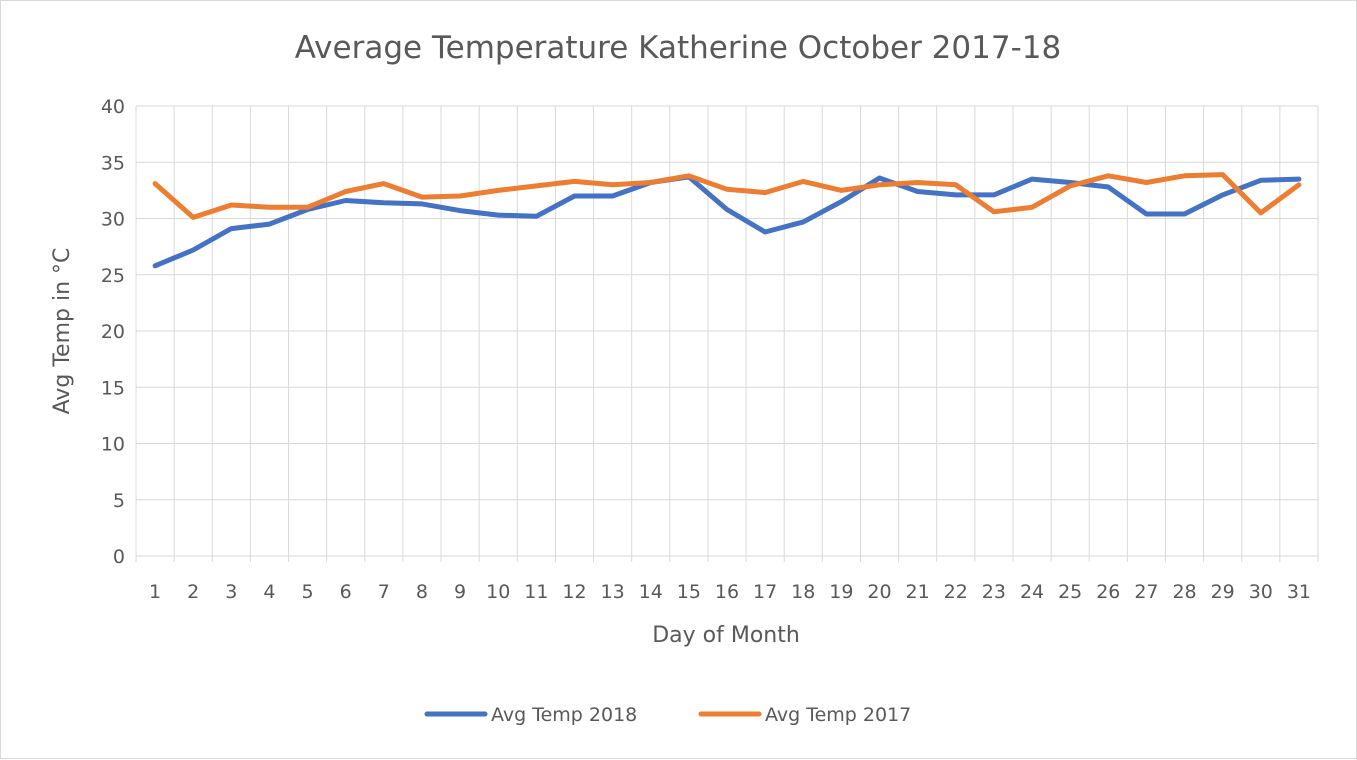 This screenshot has width=1357, height=760. I want to click on x-tick-label: 24, so click(1032, 592).